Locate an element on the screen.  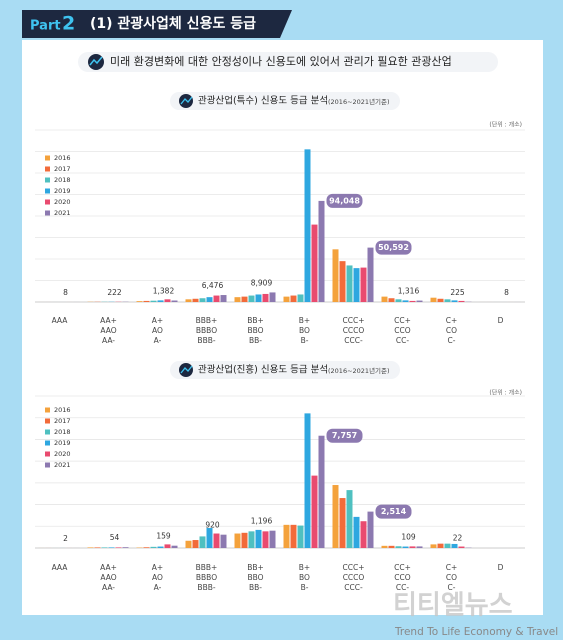
value-label: 54 is located at coordinates (115, 537).